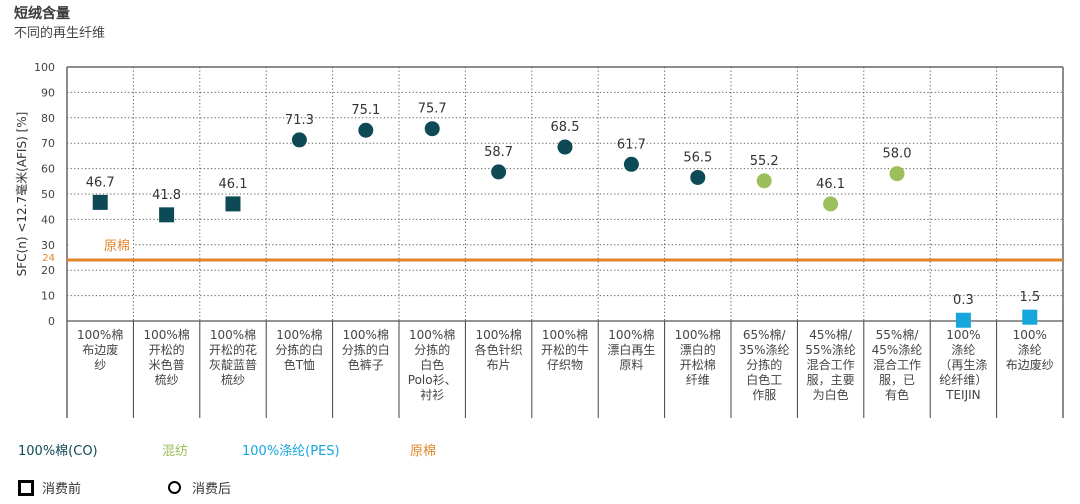 The width and height of the screenshot is (1080, 504). Describe the element at coordinates (44, 67) in the screenshot. I see `y-tick-label: 100` at that location.